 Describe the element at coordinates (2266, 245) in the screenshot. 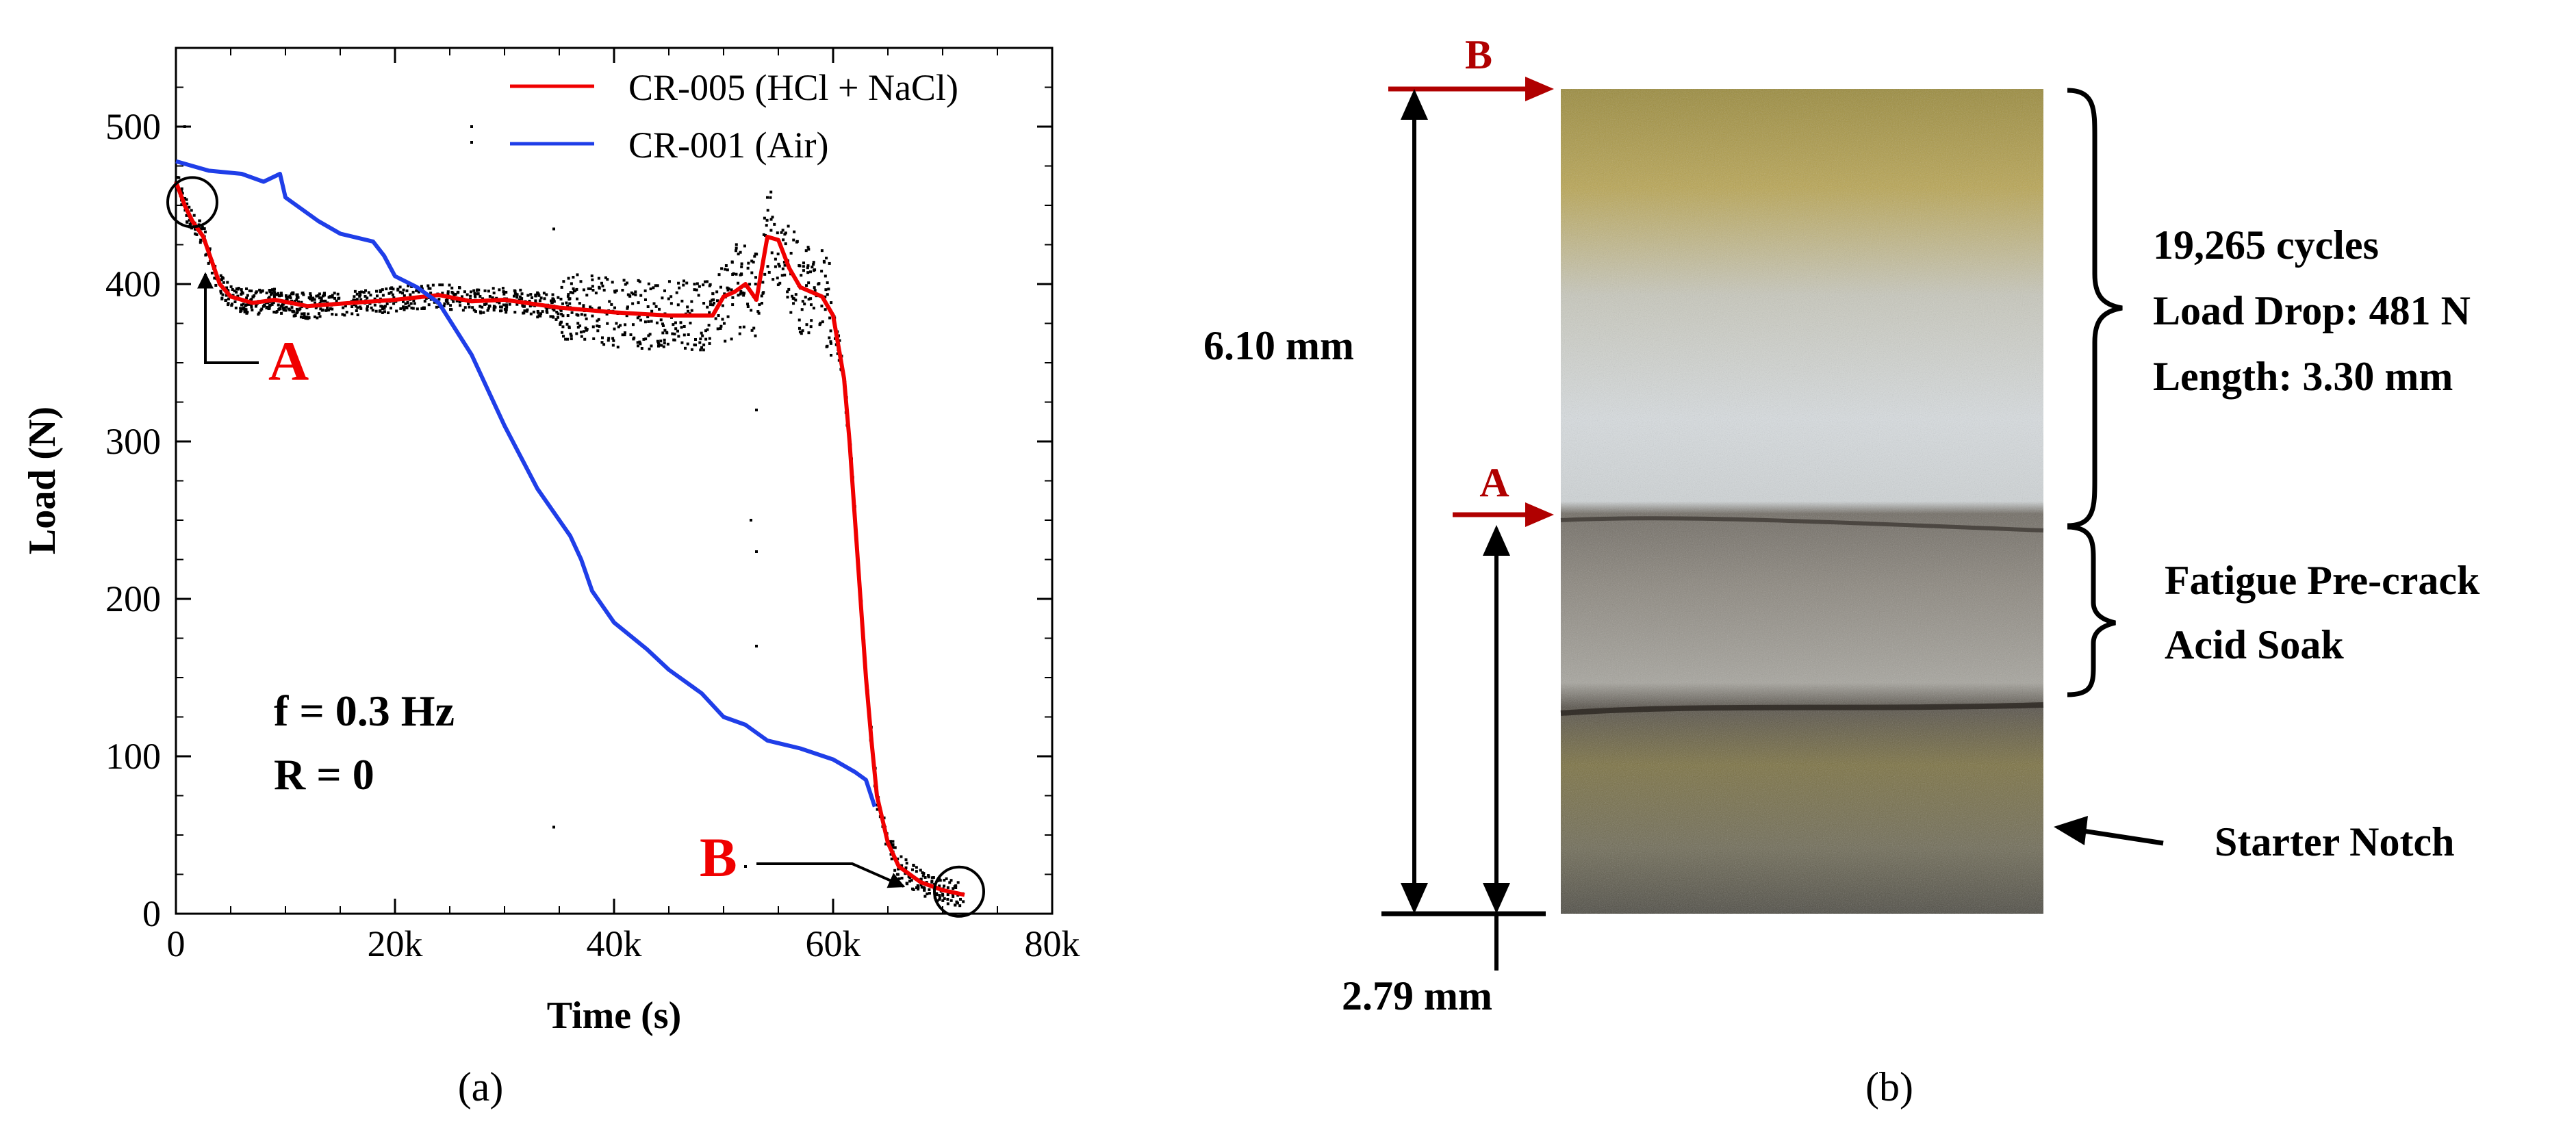

I see `cycles-text: 19,265 cycles` at that location.